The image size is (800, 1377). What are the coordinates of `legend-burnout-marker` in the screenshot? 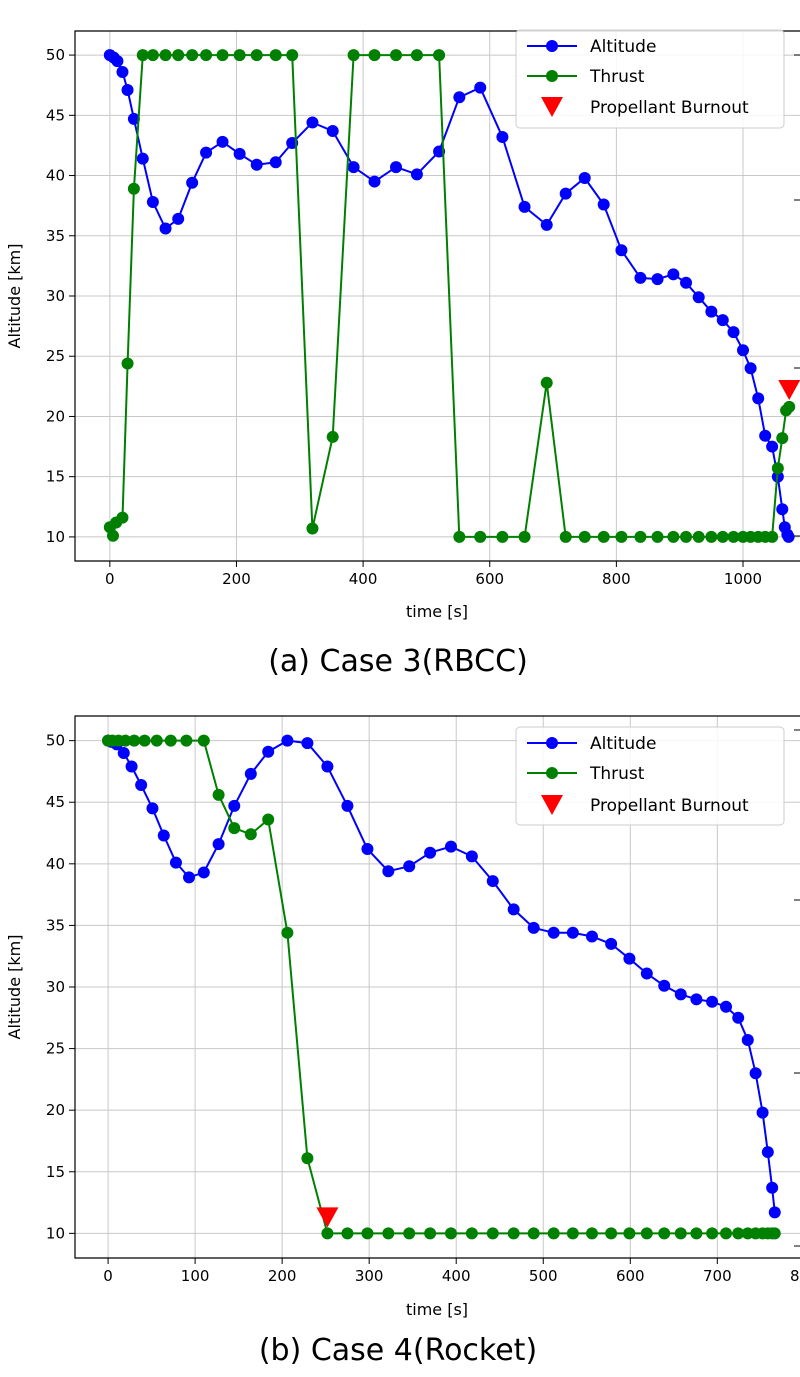 It's located at (552, 805).